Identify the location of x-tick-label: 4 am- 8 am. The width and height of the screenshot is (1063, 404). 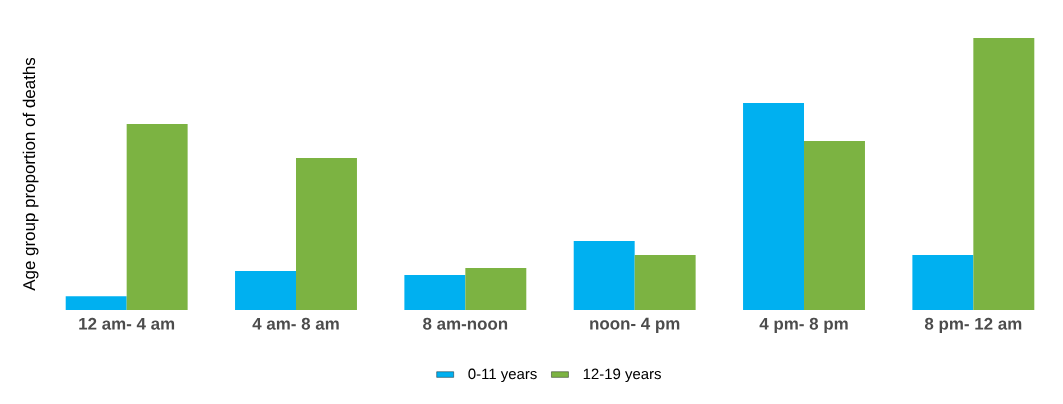
(295, 323).